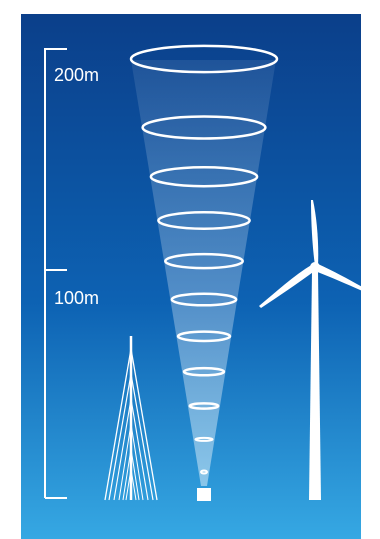  Describe the element at coordinates (204, 494) in the screenshot. I see `lidar-device` at that location.